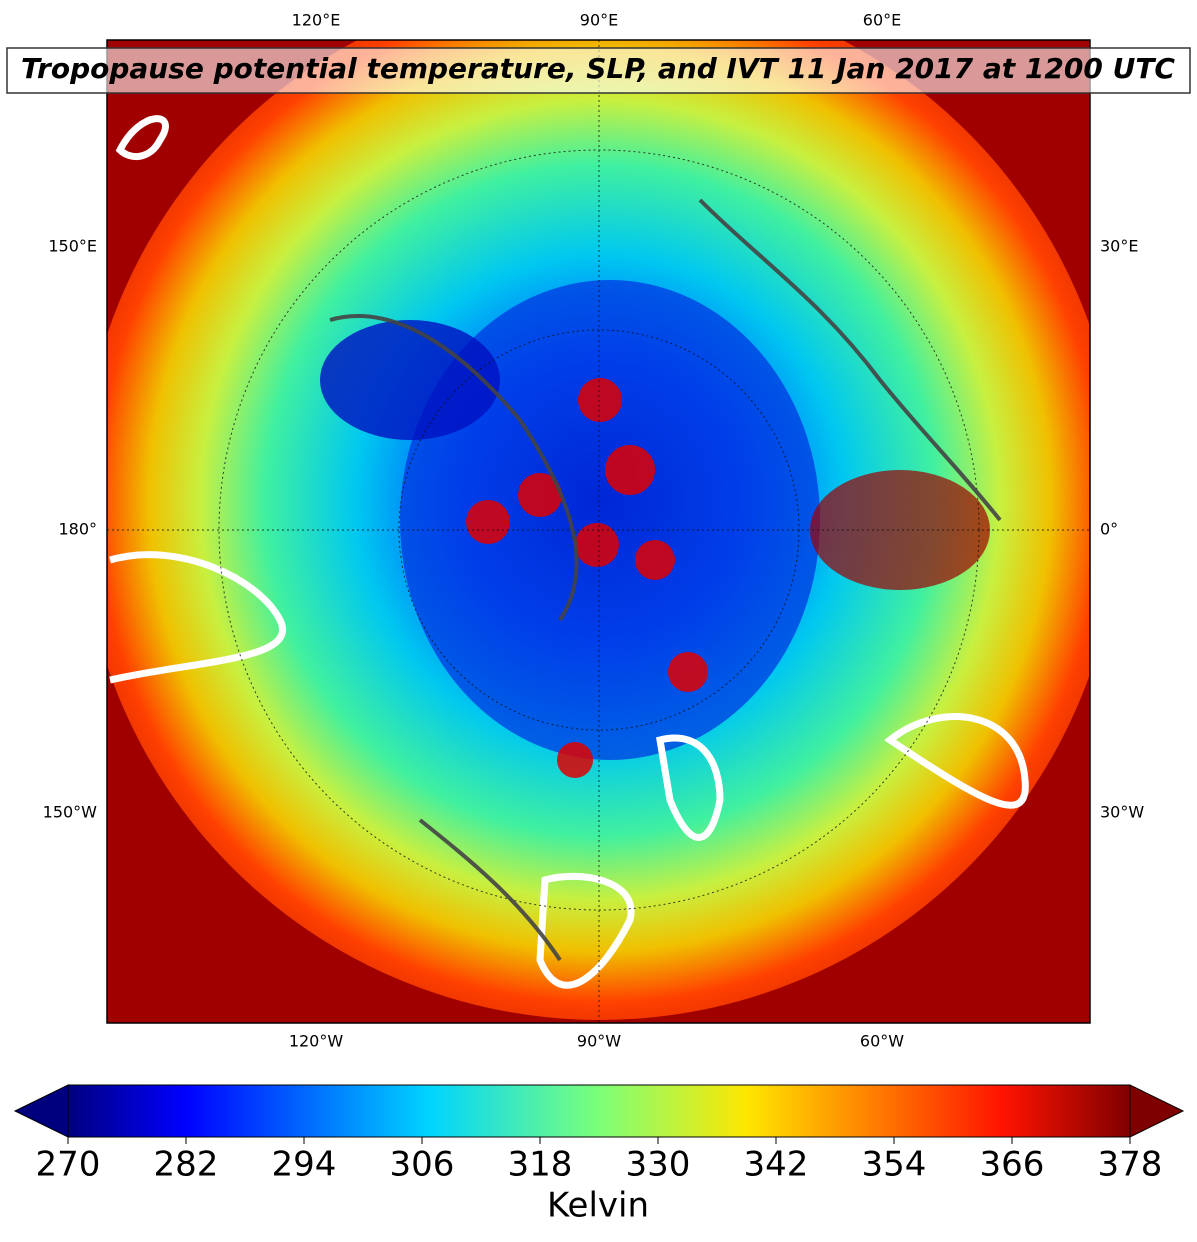 The height and width of the screenshot is (1242, 1197). Describe the element at coordinates (599, 20) in the screenshot. I see `lon-label: 90°E` at that location.